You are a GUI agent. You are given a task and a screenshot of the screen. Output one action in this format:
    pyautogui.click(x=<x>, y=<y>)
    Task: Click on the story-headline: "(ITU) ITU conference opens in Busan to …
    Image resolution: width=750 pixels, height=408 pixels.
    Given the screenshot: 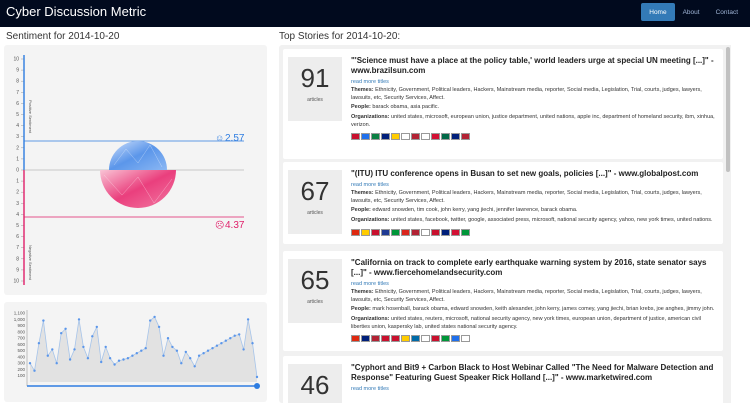 What is the action you would take?
    pyautogui.click(x=525, y=173)
    